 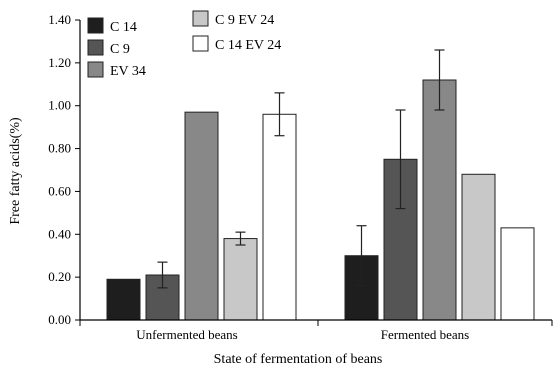 I want to click on x-tick-label: Unfermented beans, so click(x=186, y=334).